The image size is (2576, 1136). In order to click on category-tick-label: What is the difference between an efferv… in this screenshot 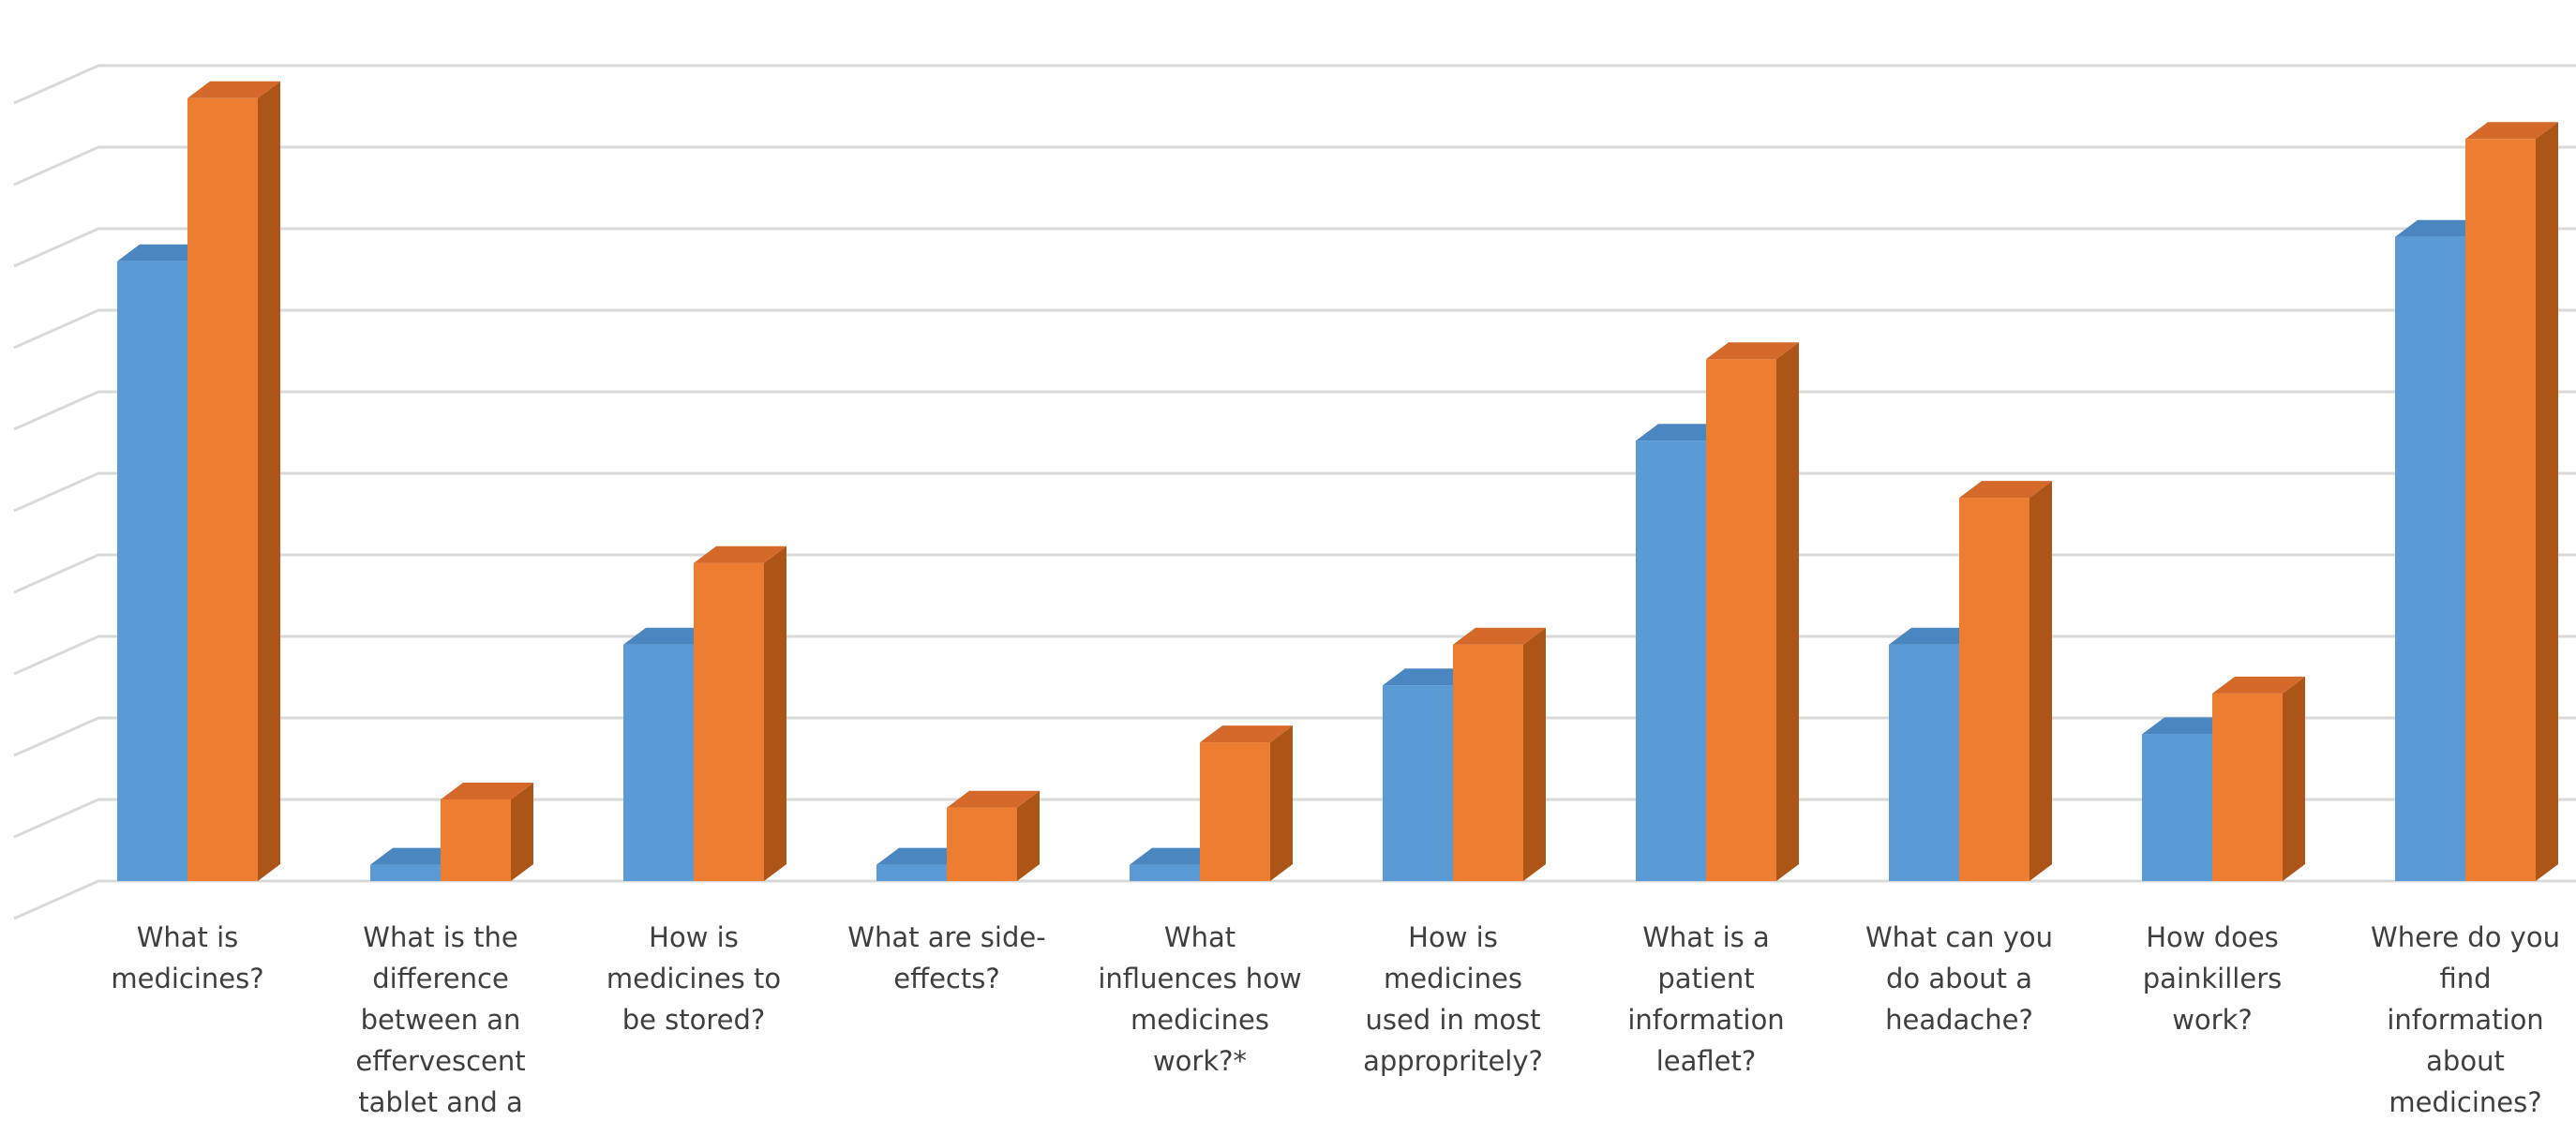, I will do `click(441, 1019)`.